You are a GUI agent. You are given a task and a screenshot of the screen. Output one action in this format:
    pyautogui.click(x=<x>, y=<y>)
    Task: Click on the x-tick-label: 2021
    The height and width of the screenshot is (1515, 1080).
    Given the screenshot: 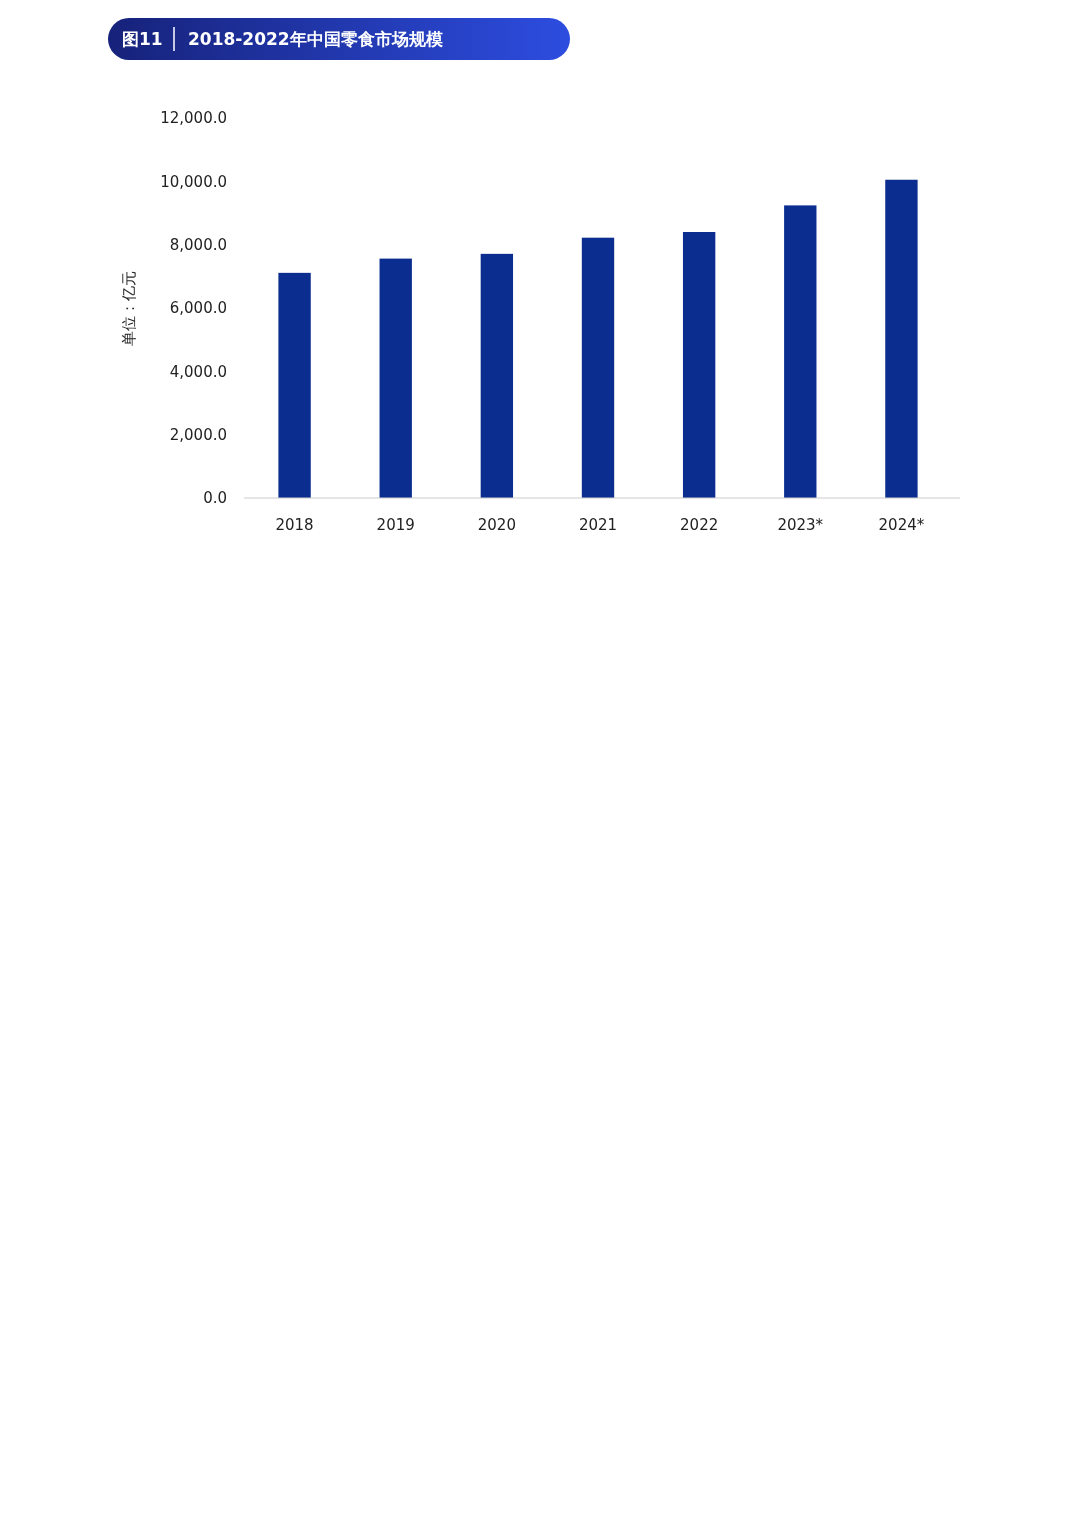 What is the action you would take?
    pyautogui.click(x=598, y=525)
    